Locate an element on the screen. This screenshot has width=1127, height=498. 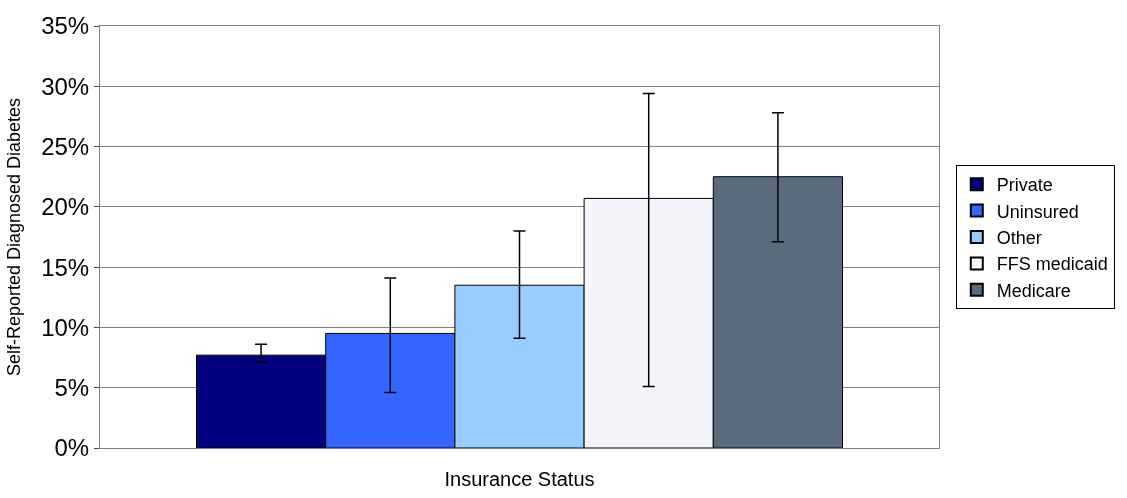
y-tick-label: 25% is located at coordinates (65, 146).